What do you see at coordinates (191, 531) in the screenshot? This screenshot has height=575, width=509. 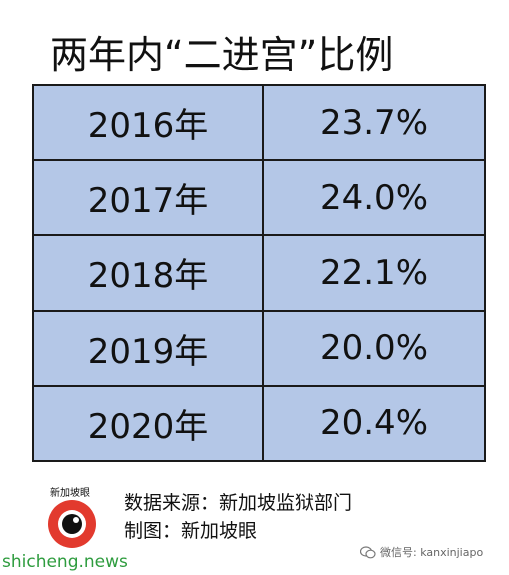 I see `credit-line: 制图：新加坡眼` at bounding box center [191, 531].